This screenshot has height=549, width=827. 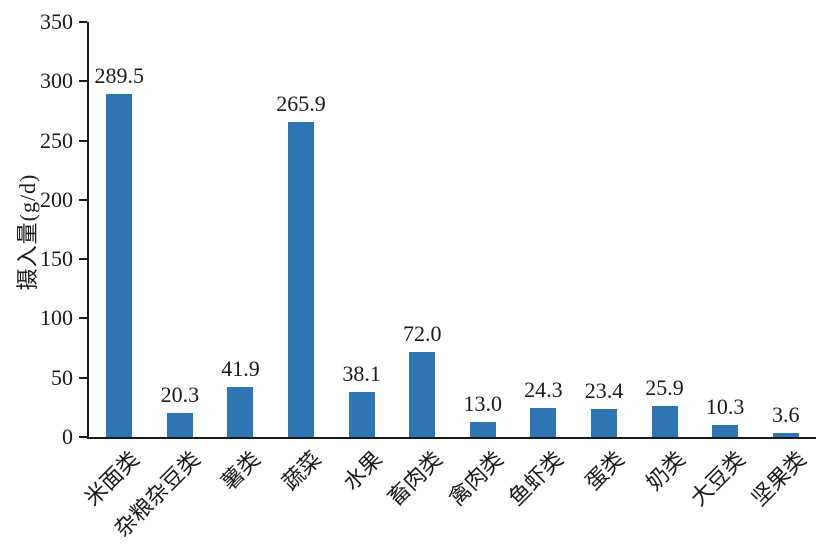 I want to click on bar-value-label: 24.3, so click(x=543, y=390).